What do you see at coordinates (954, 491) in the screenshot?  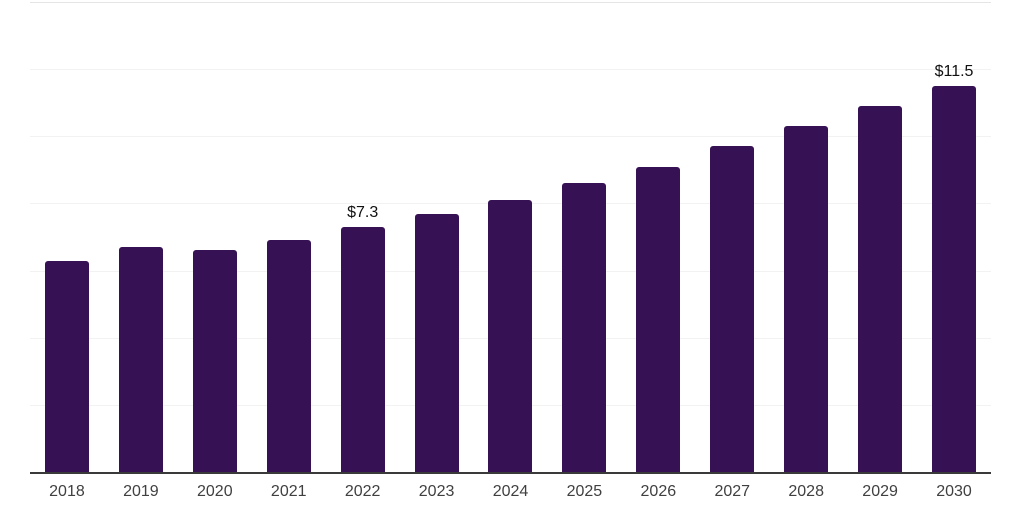 I see `x-tick-label: 2030` at bounding box center [954, 491].